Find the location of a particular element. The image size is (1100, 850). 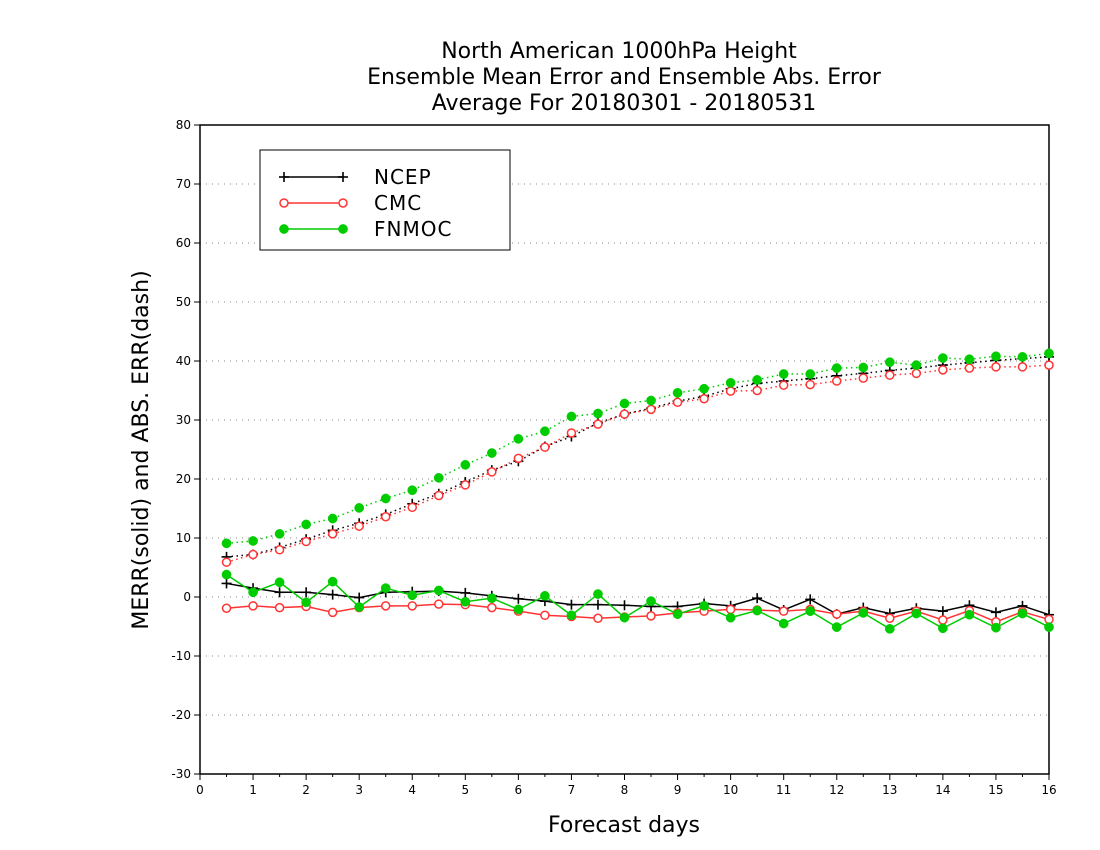

title-line-3: Average For 20180301 - 20180531 is located at coordinates (624, 103).